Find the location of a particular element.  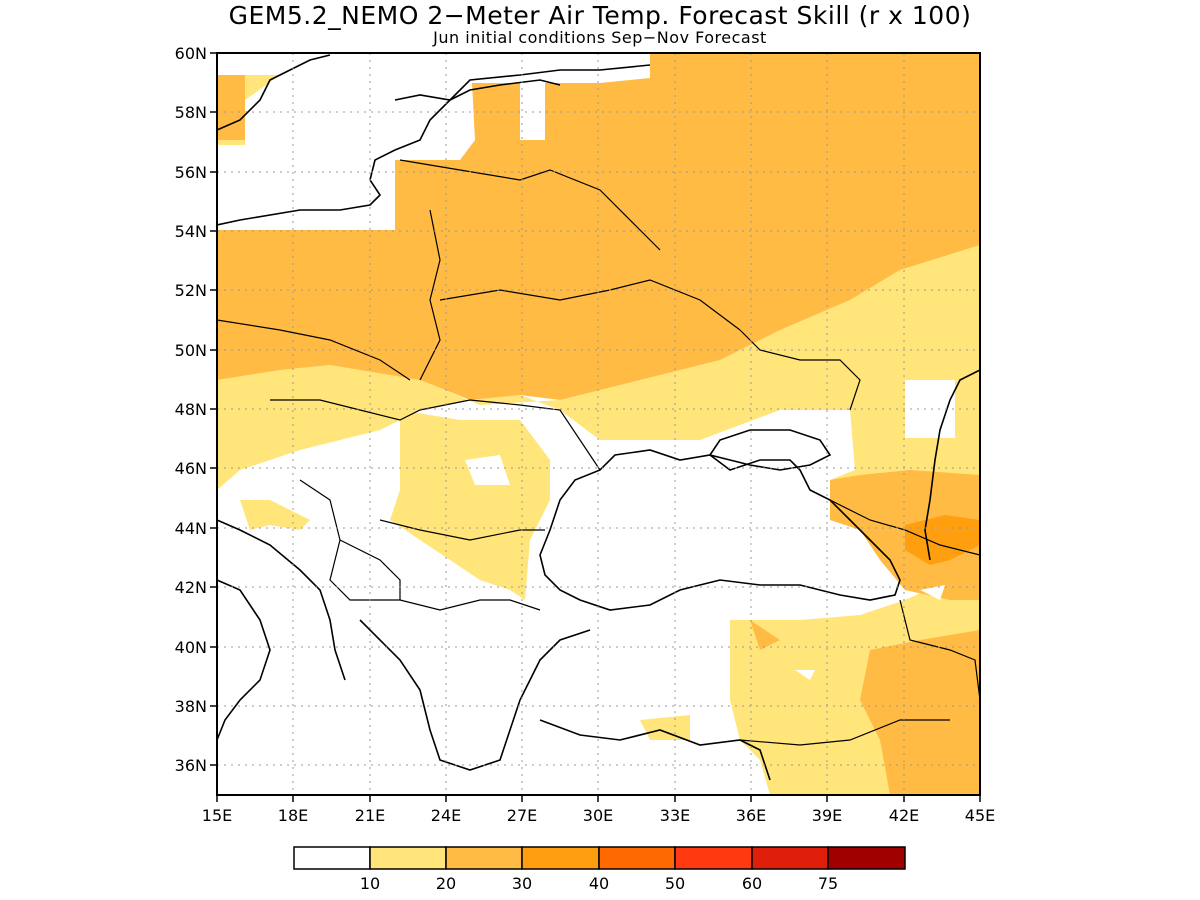

shade-10-20-balkans is located at coordinates (470, 505).